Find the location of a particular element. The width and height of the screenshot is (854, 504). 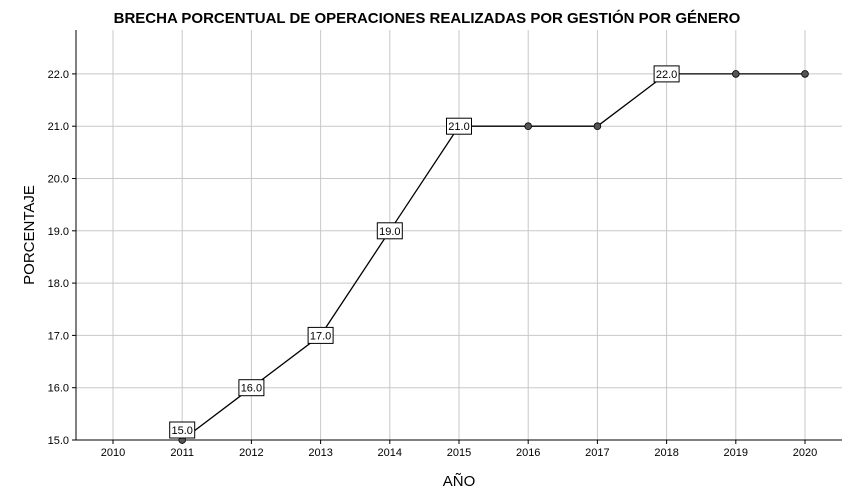

data-label: 19.0 is located at coordinates (389, 231).